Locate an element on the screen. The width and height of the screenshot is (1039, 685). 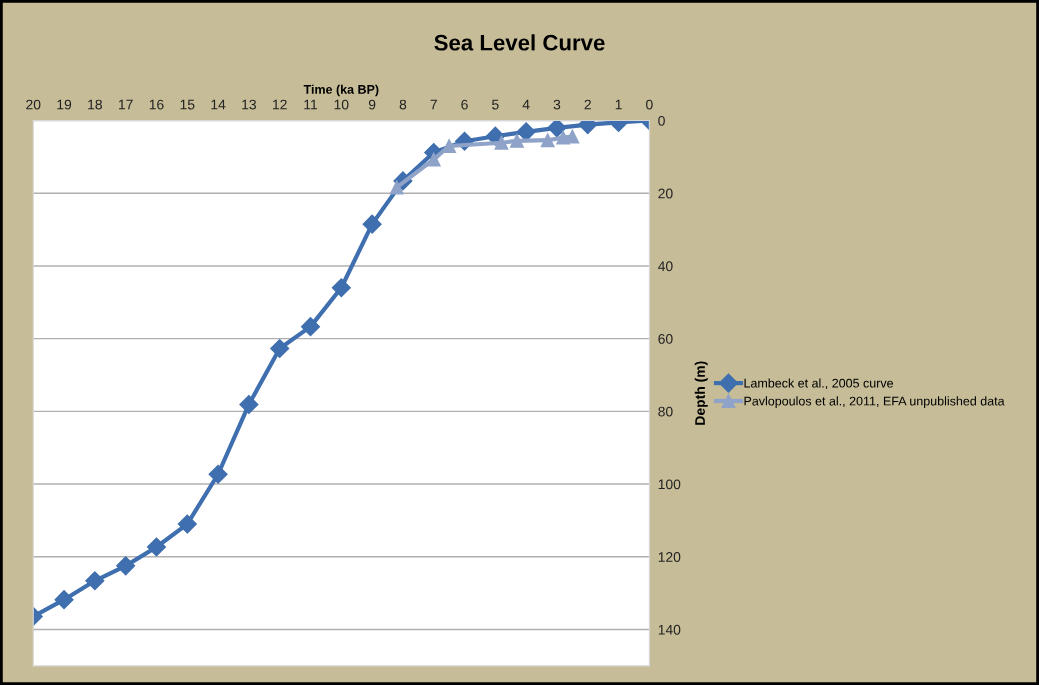
x-tick-label: 5 is located at coordinates (495, 104).